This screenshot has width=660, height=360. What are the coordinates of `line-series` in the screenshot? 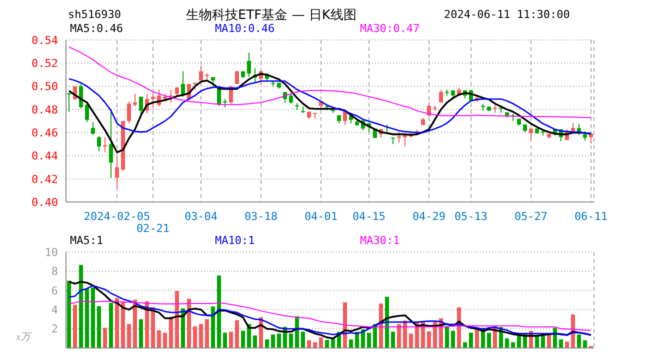 It's located at (330, 315).